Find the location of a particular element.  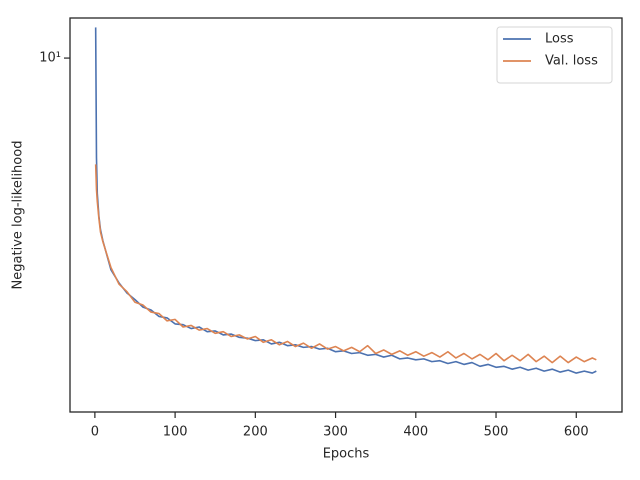

x-tick-label: 100 is located at coordinates (175, 432).